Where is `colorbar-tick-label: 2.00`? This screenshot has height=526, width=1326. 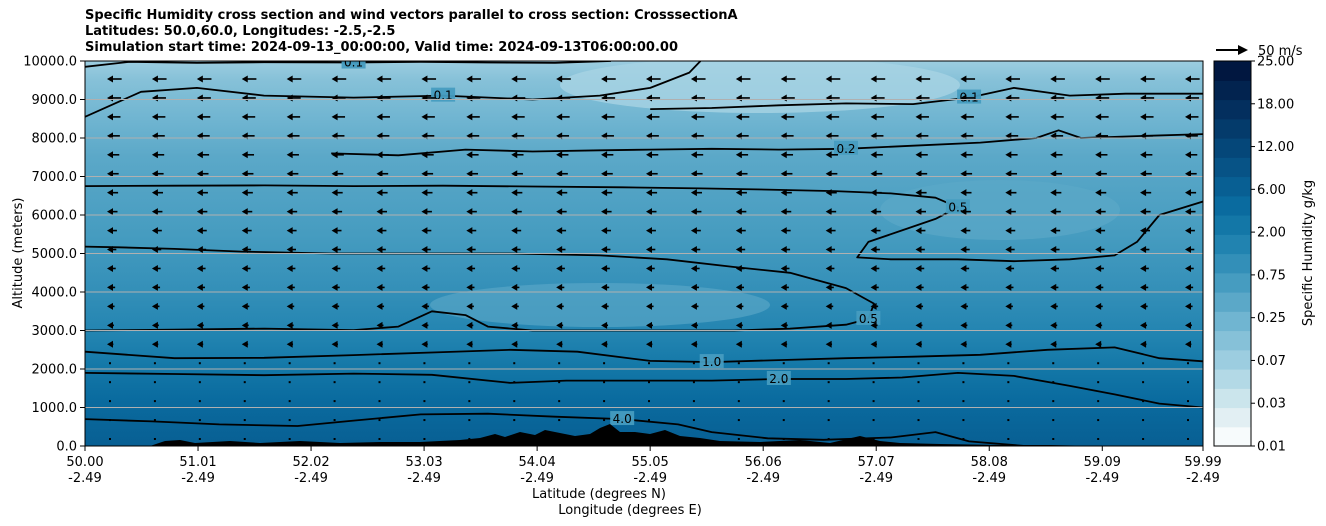
colorbar-tick-label: 2.00 is located at coordinates (1271, 233).